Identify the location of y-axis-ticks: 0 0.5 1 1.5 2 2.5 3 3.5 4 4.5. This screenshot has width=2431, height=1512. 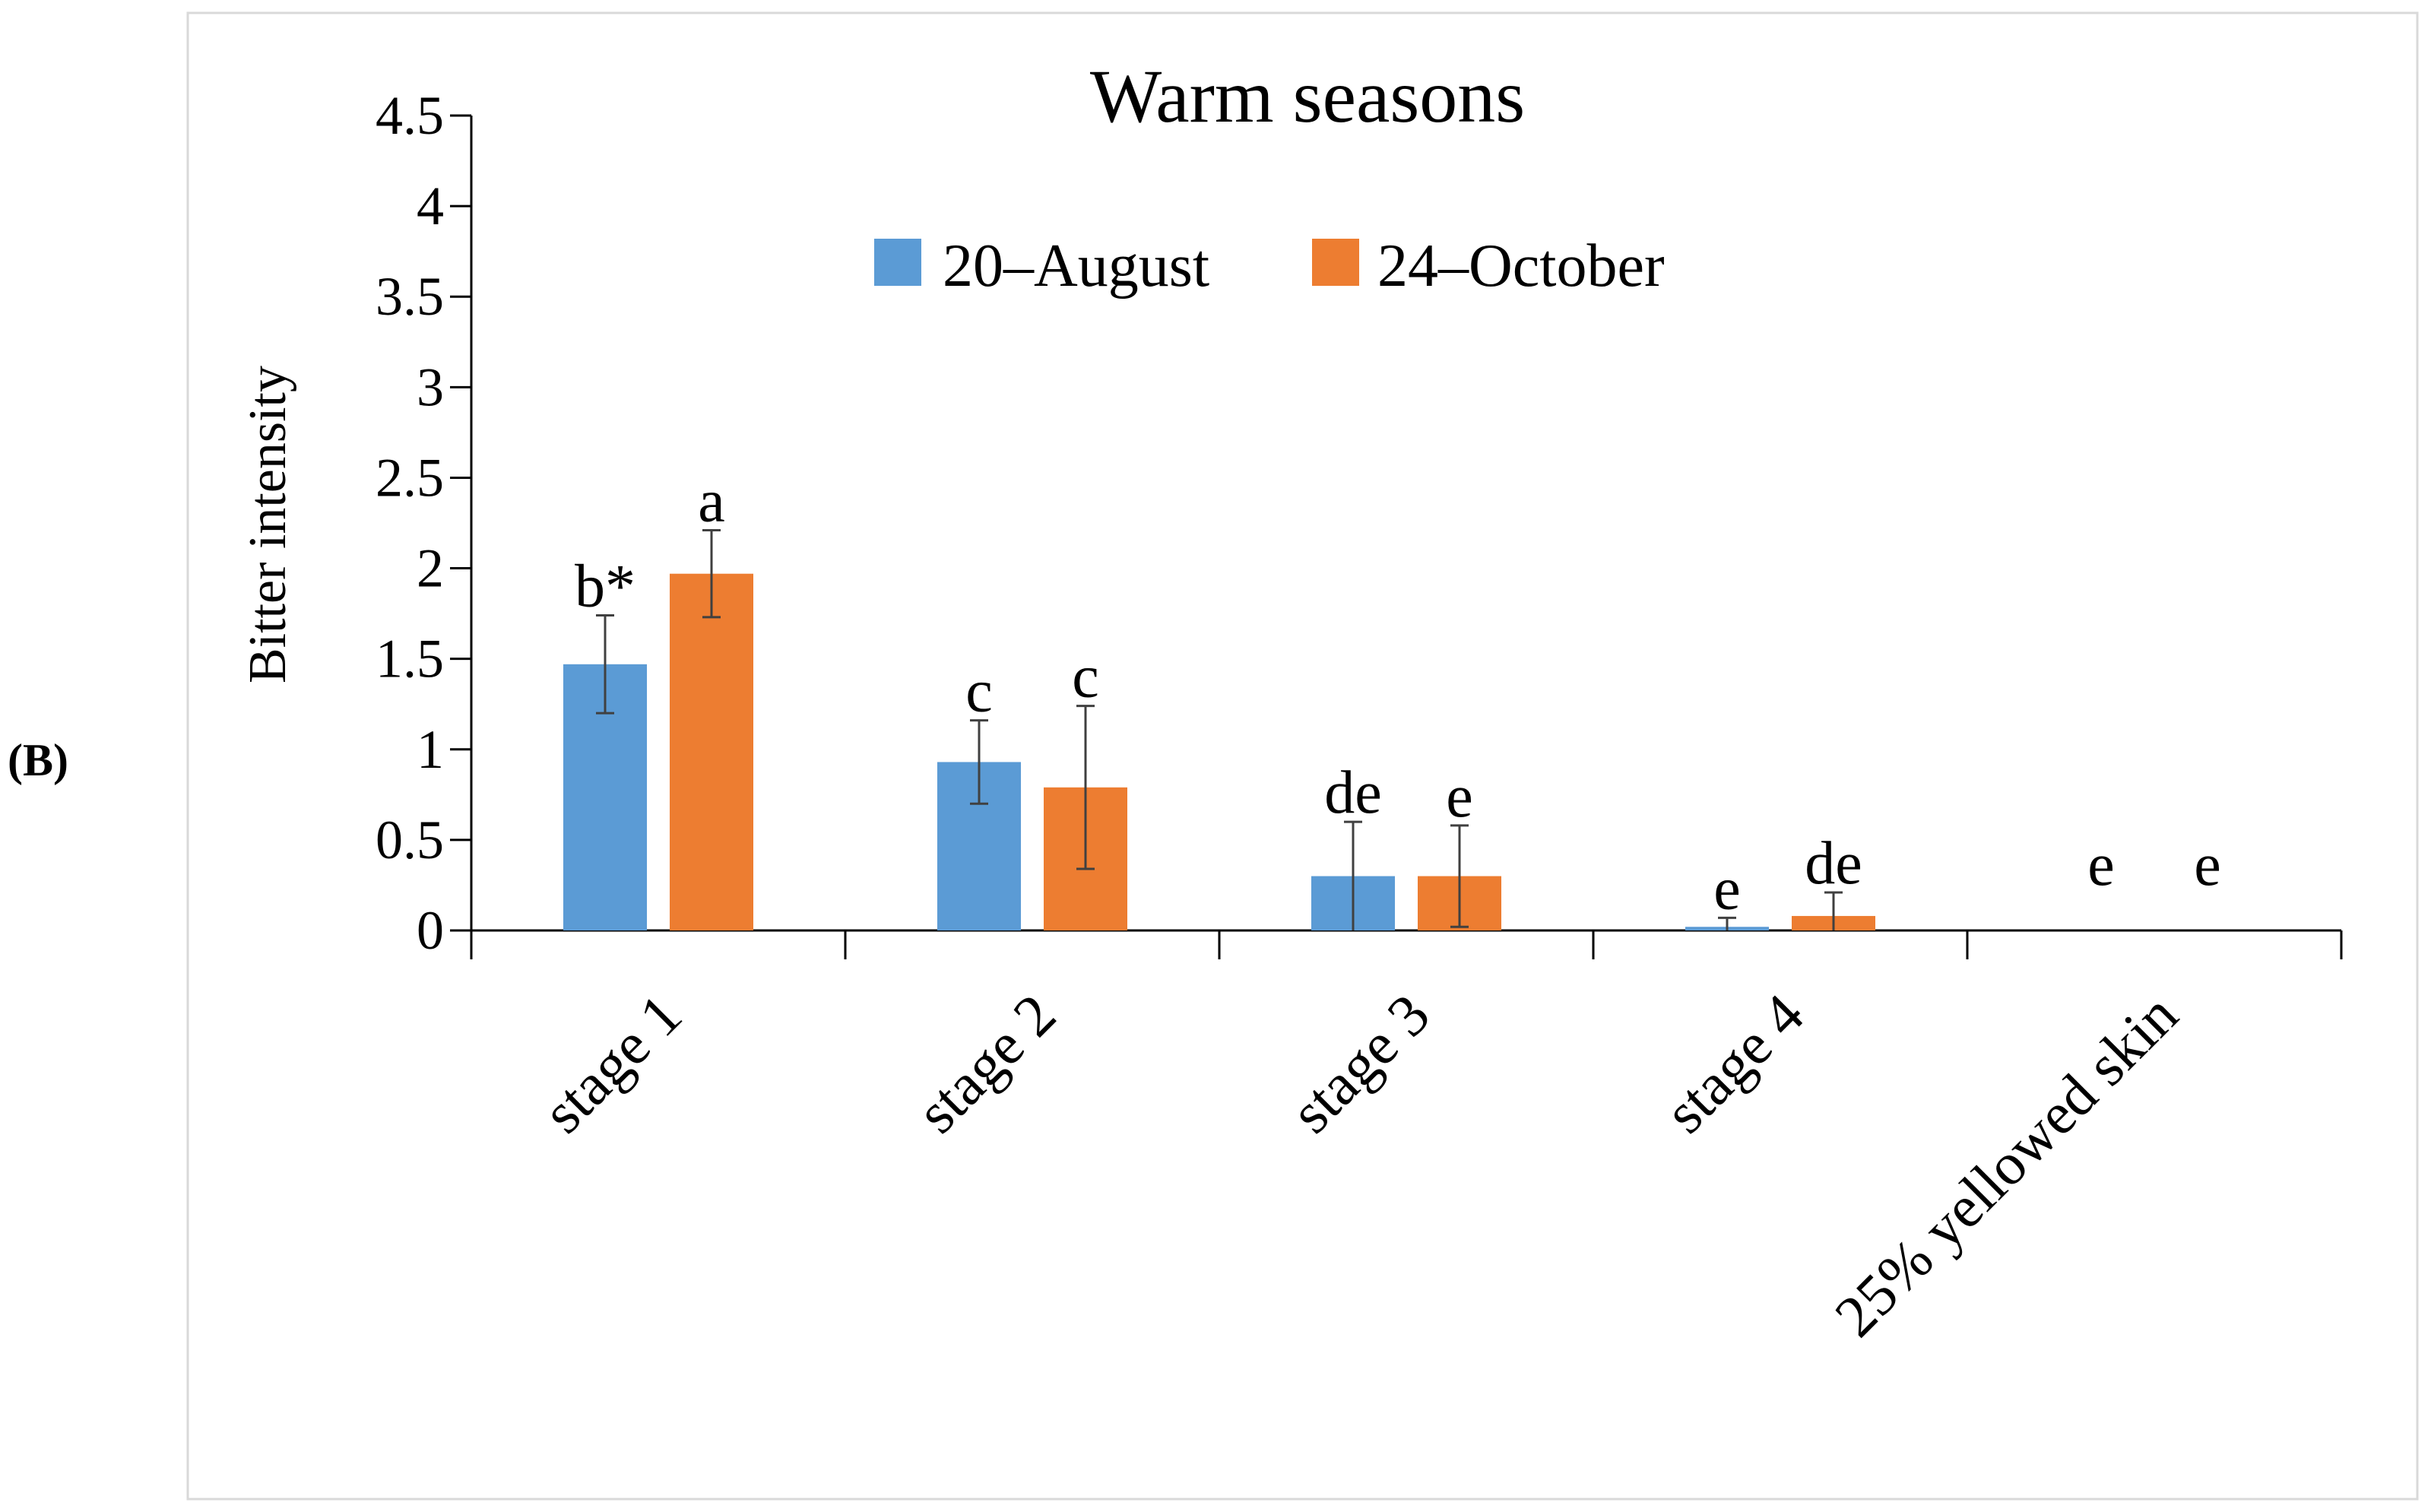
(423, 523).